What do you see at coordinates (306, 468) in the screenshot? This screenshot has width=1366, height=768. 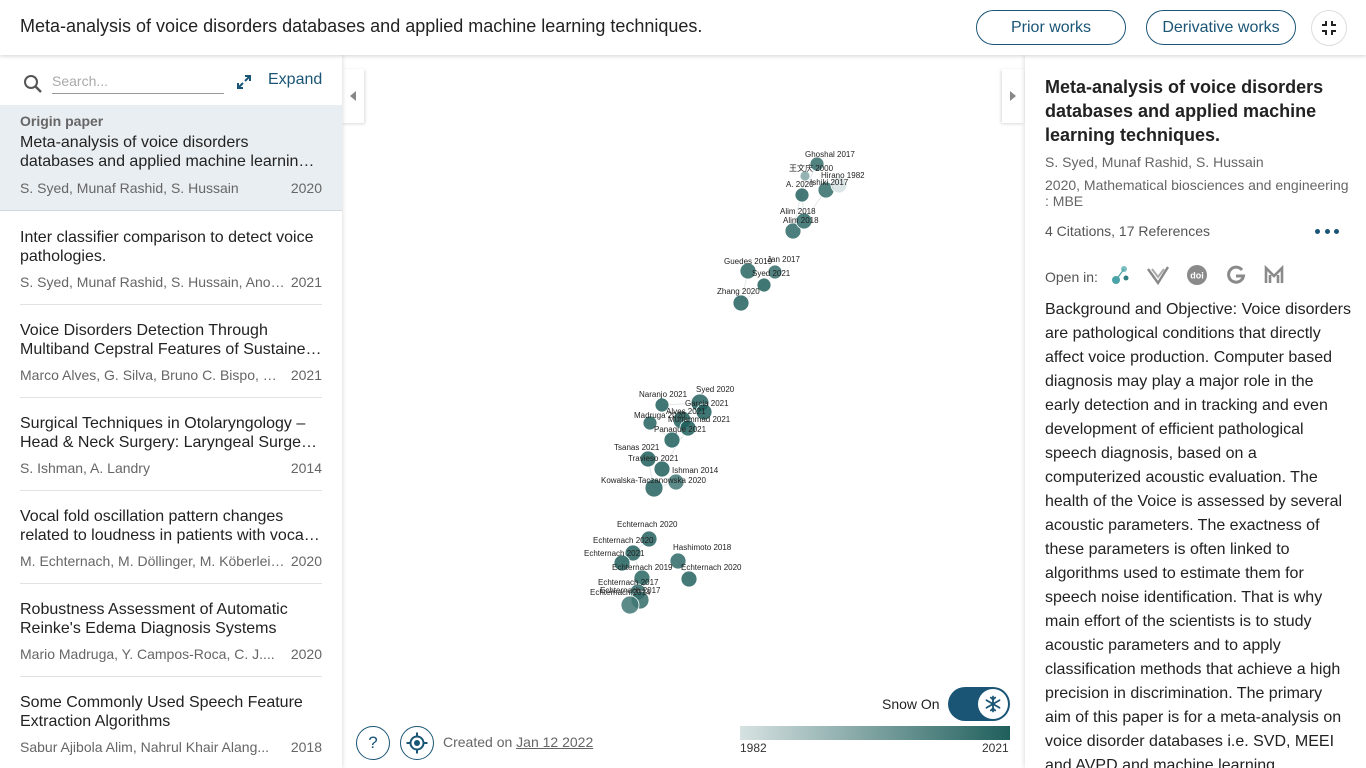 I see `paper-year: 2014` at bounding box center [306, 468].